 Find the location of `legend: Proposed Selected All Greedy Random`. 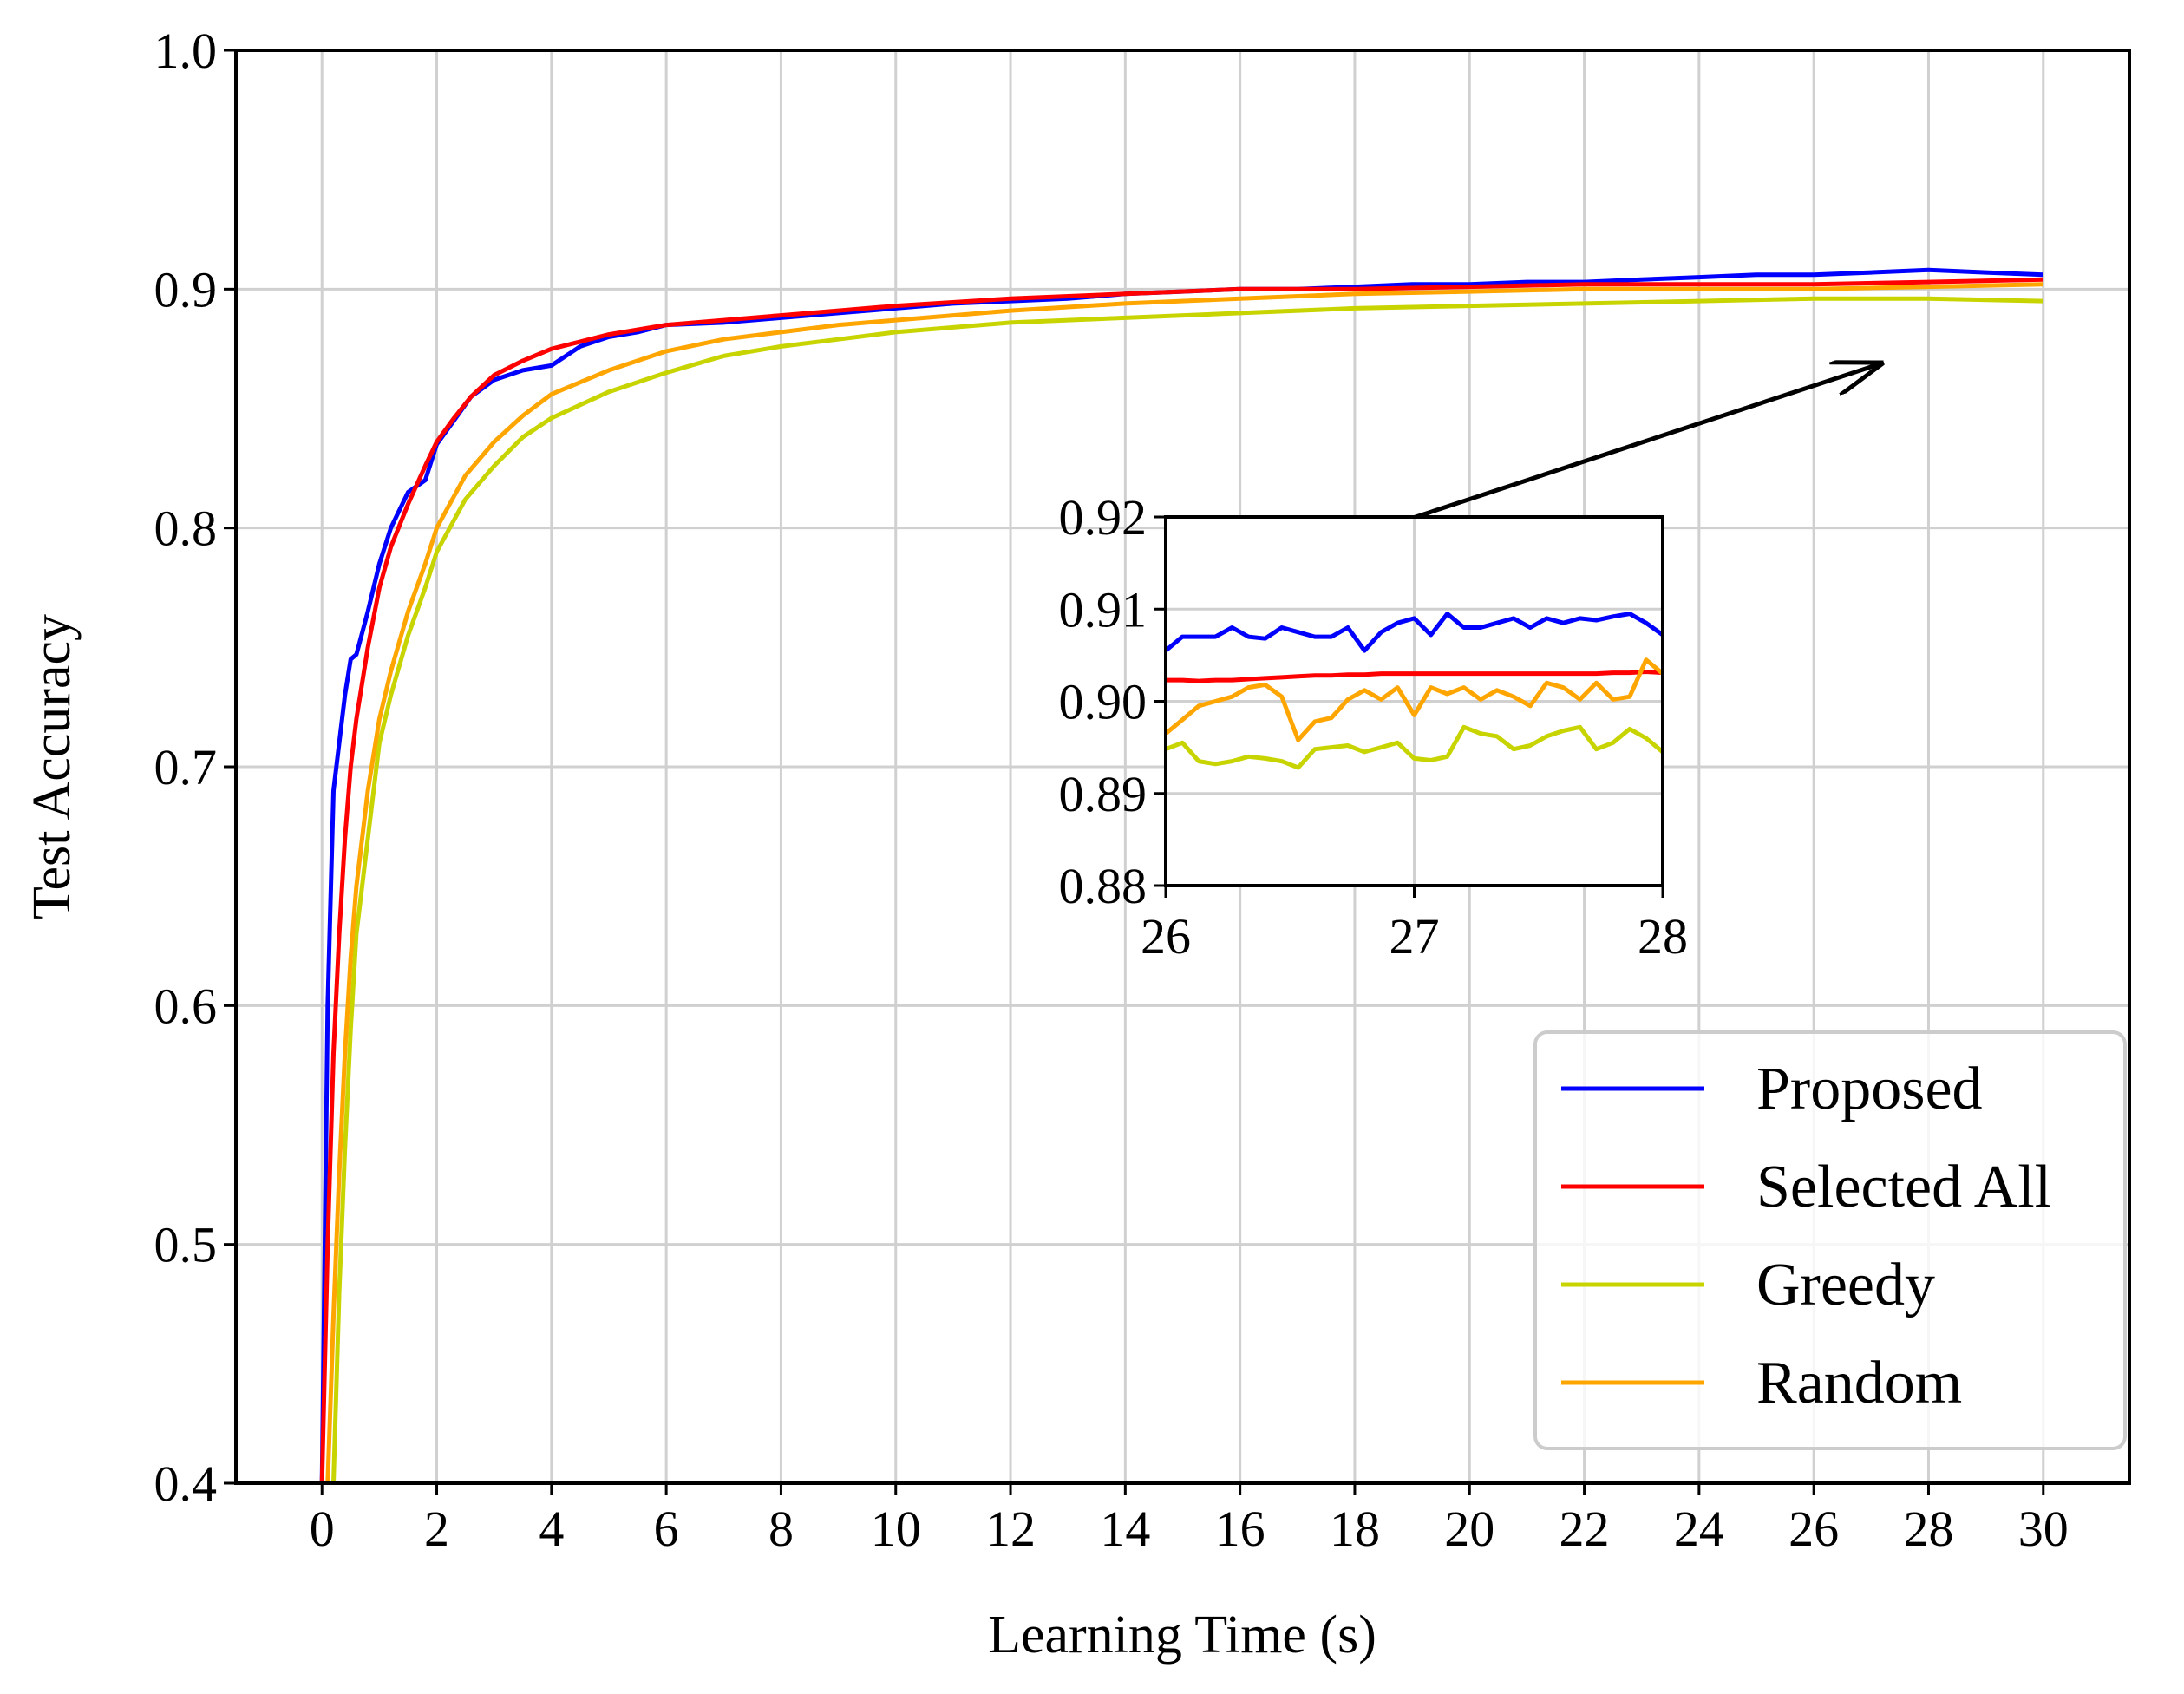

legend: Proposed Selected All Greedy Random is located at coordinates (1830, 1240).